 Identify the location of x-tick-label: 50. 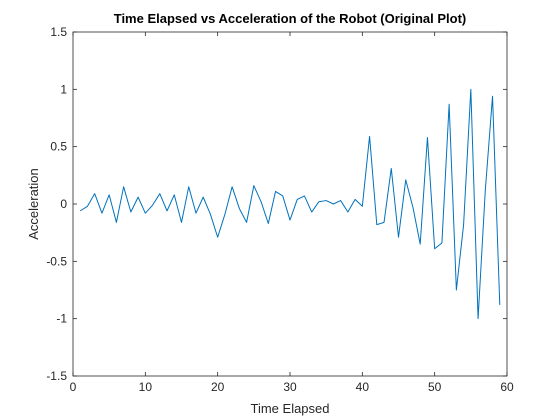
(435, 387).